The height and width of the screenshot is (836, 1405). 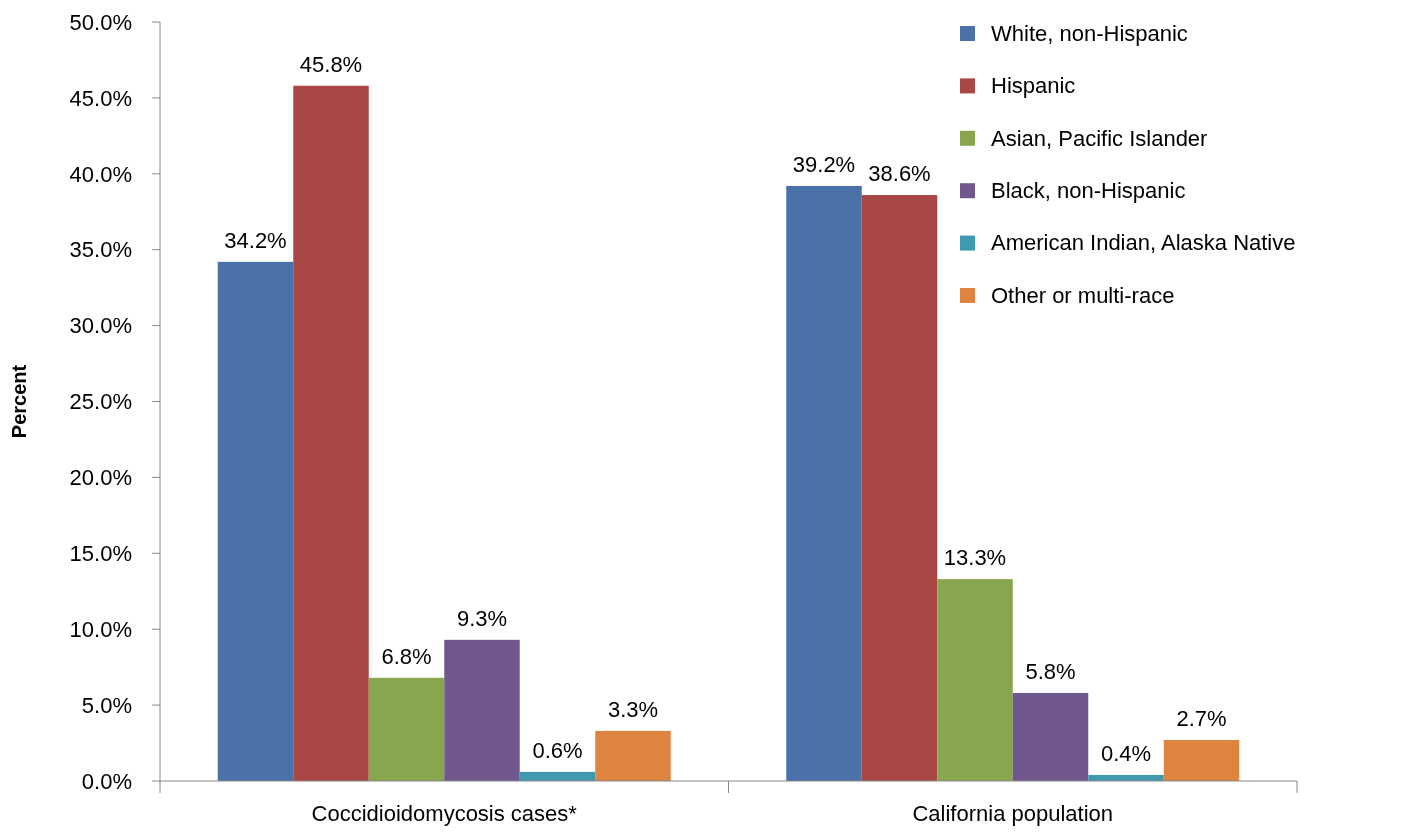 What do you see at coordinates (106, 705) in the screenshot?
I see `y-tick-label: 5.0%` at bounding box center [106, 705].